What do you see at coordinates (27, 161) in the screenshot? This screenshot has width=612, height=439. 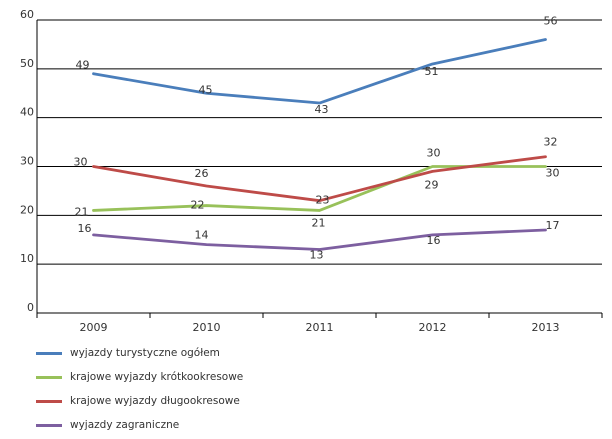 I see `y-tick-label: 30` at bounding box center [27, 161].